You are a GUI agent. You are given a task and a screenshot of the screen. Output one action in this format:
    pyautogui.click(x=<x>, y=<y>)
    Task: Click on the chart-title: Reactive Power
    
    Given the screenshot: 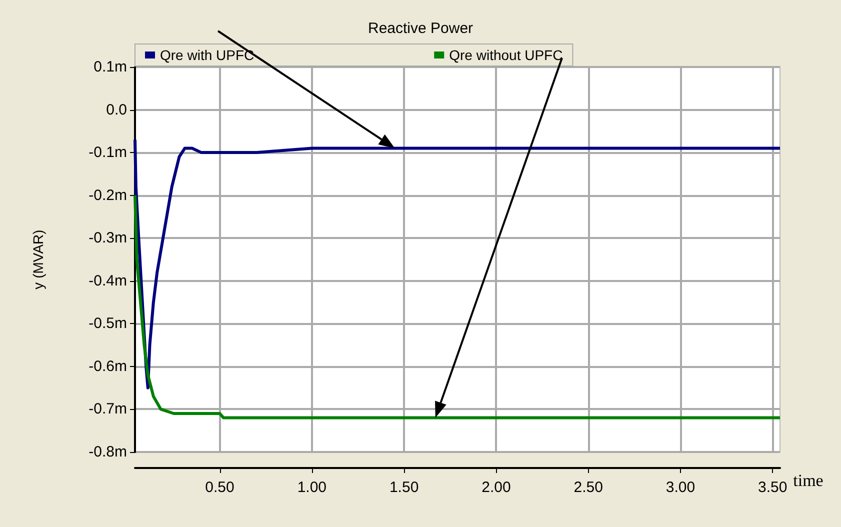 What is the action you would take?
    pyautogui.click(x=421, y=28)
    